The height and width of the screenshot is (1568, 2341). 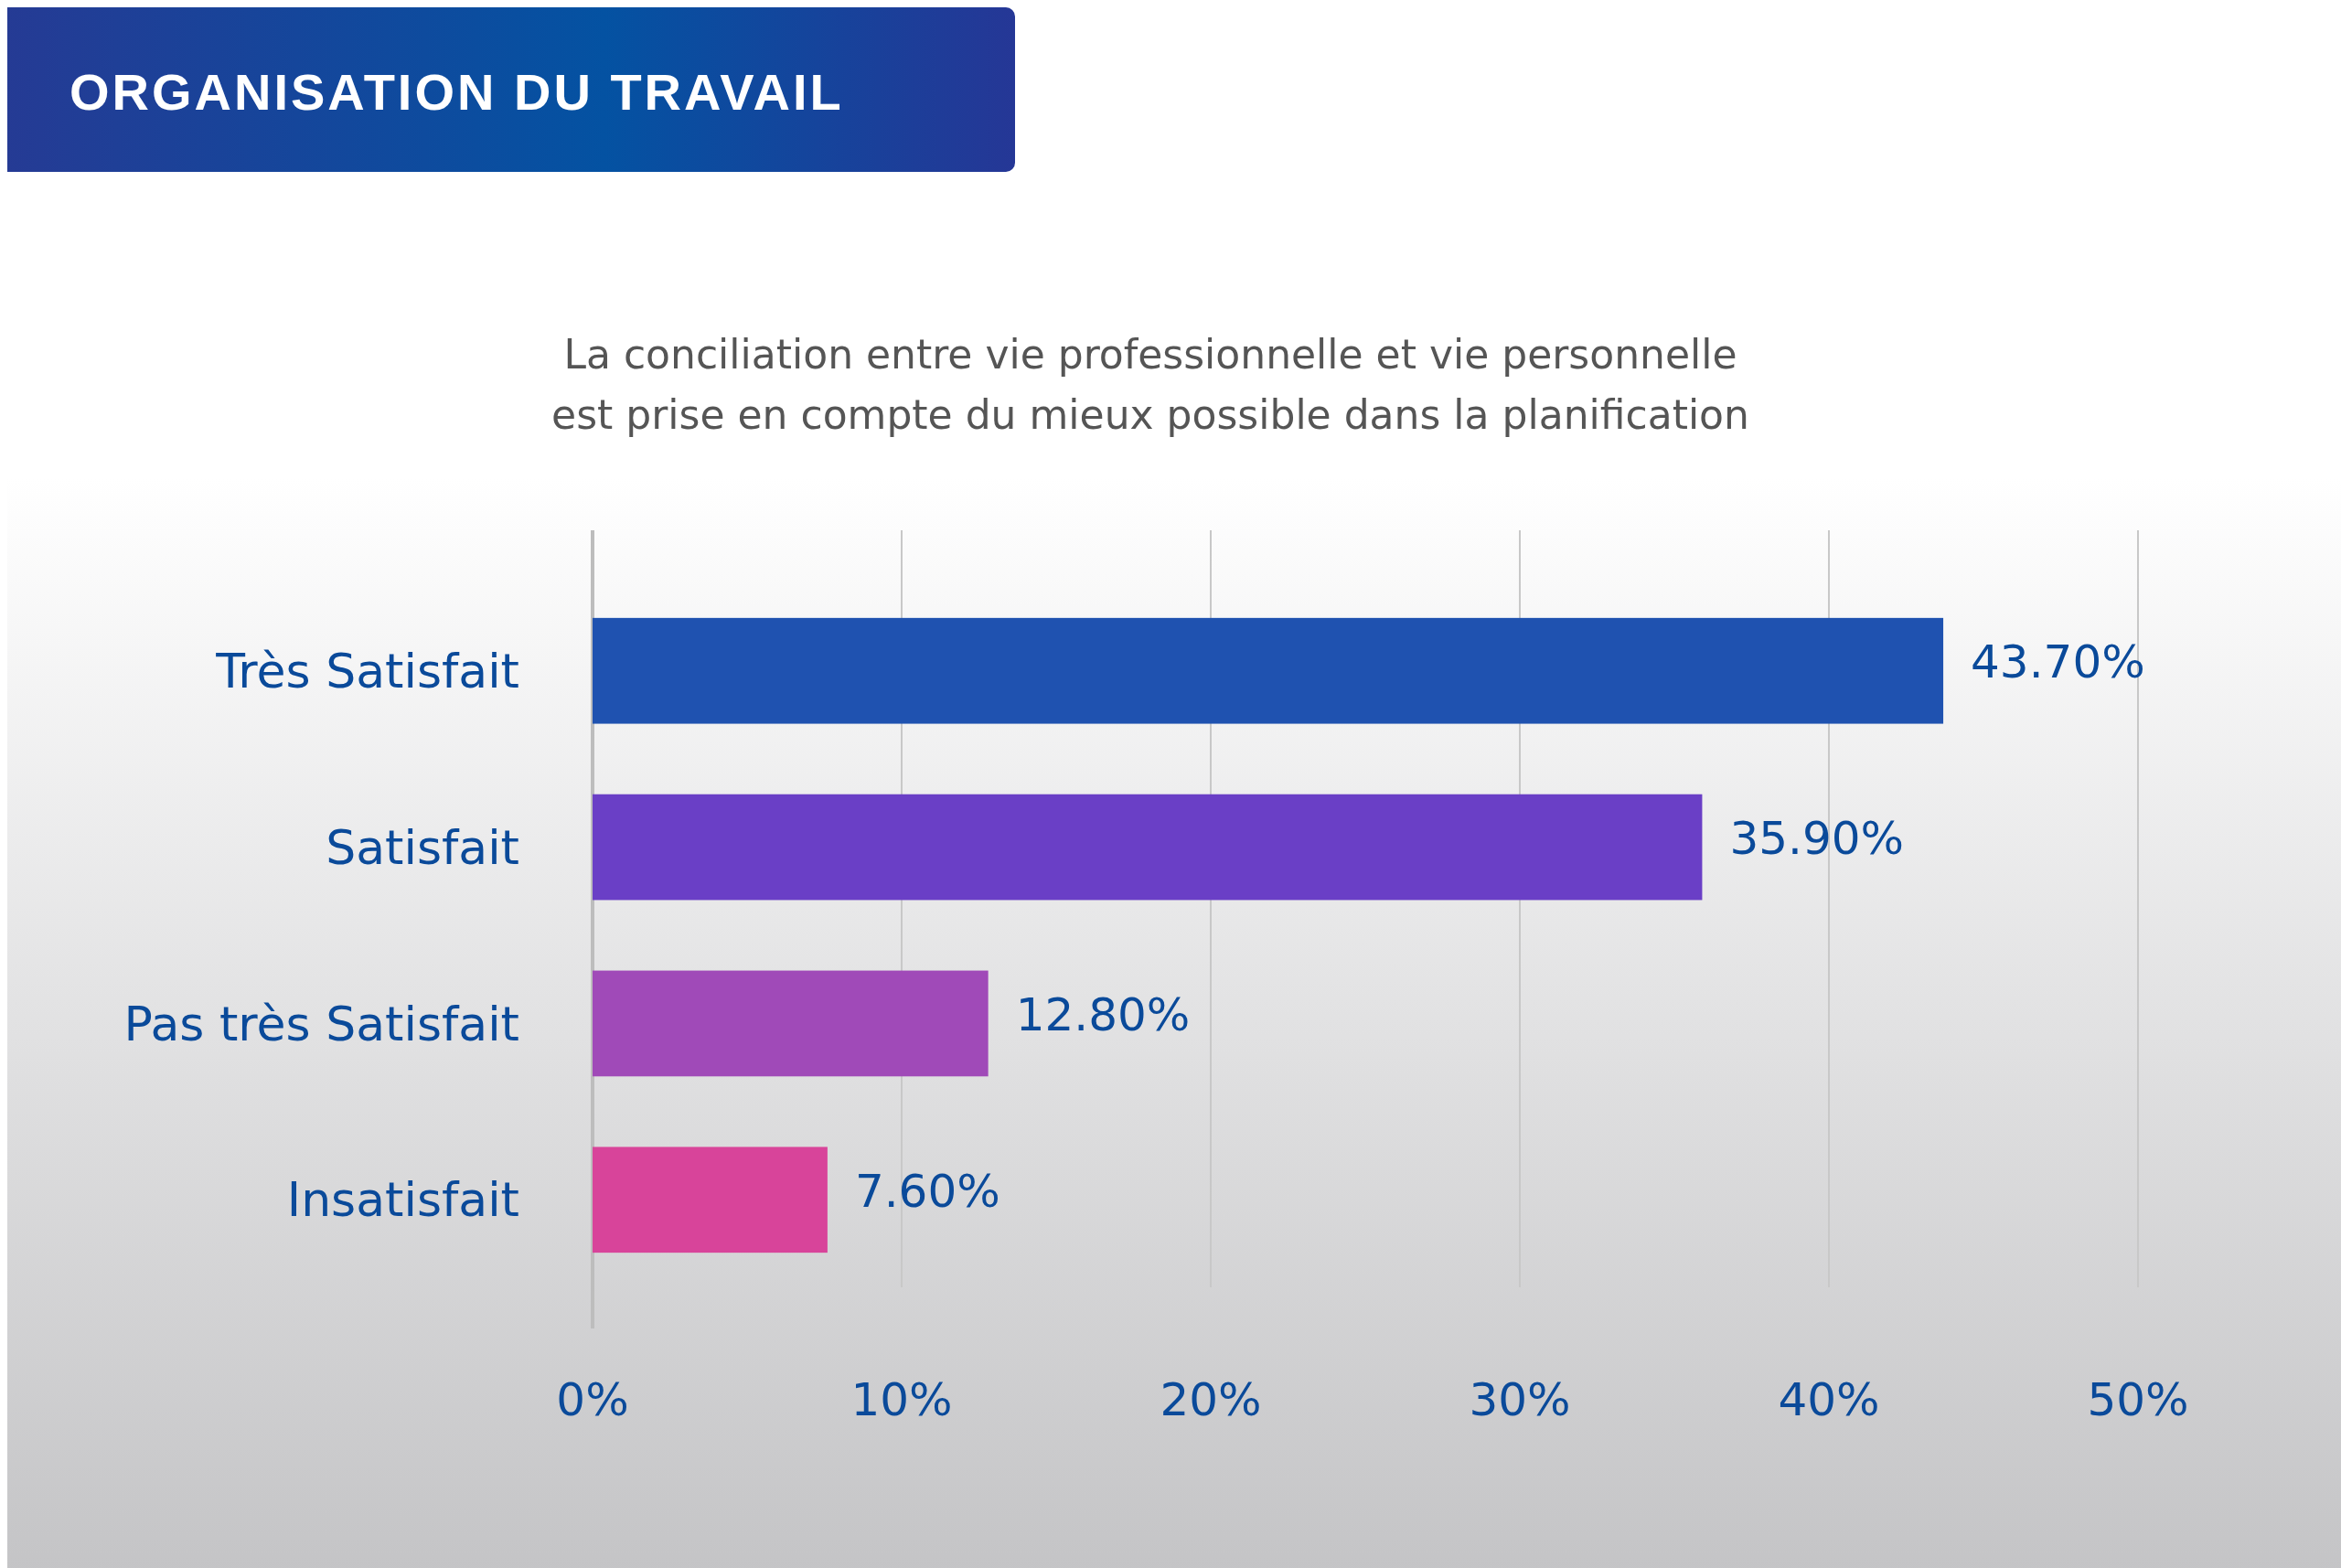 I want to click on data-label: 43.70%, so click(x=2058, y=662).